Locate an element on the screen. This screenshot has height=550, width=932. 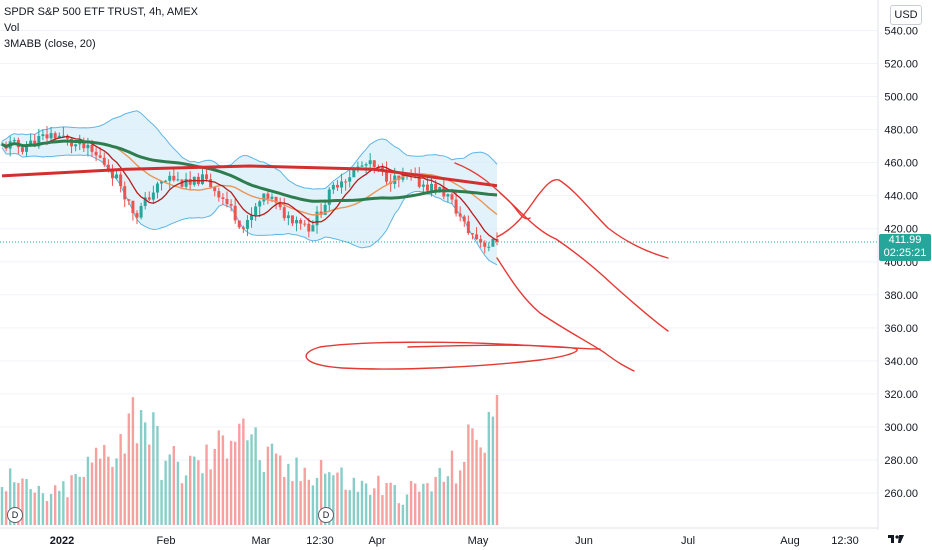
price-tick-label: 280.00 is located at coordinates (901, 461).